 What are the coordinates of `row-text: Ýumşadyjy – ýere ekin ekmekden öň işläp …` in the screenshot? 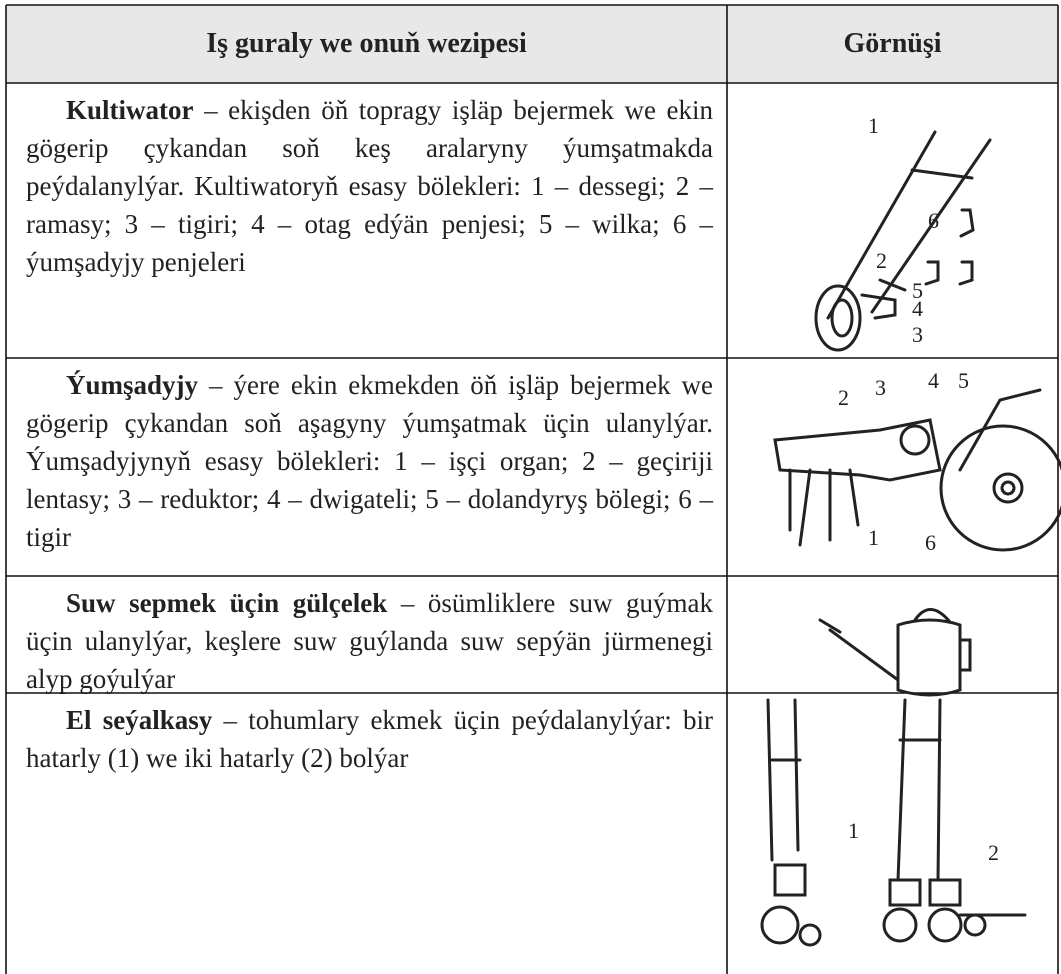 It's located at (366, 457).